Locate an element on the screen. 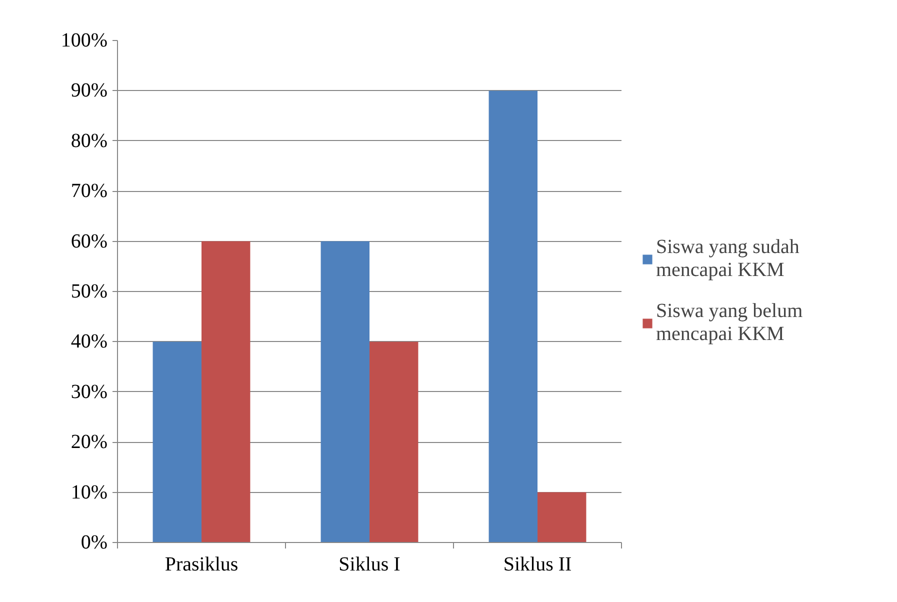  y-tick-label: 100% is located at coordinates (84, 41).